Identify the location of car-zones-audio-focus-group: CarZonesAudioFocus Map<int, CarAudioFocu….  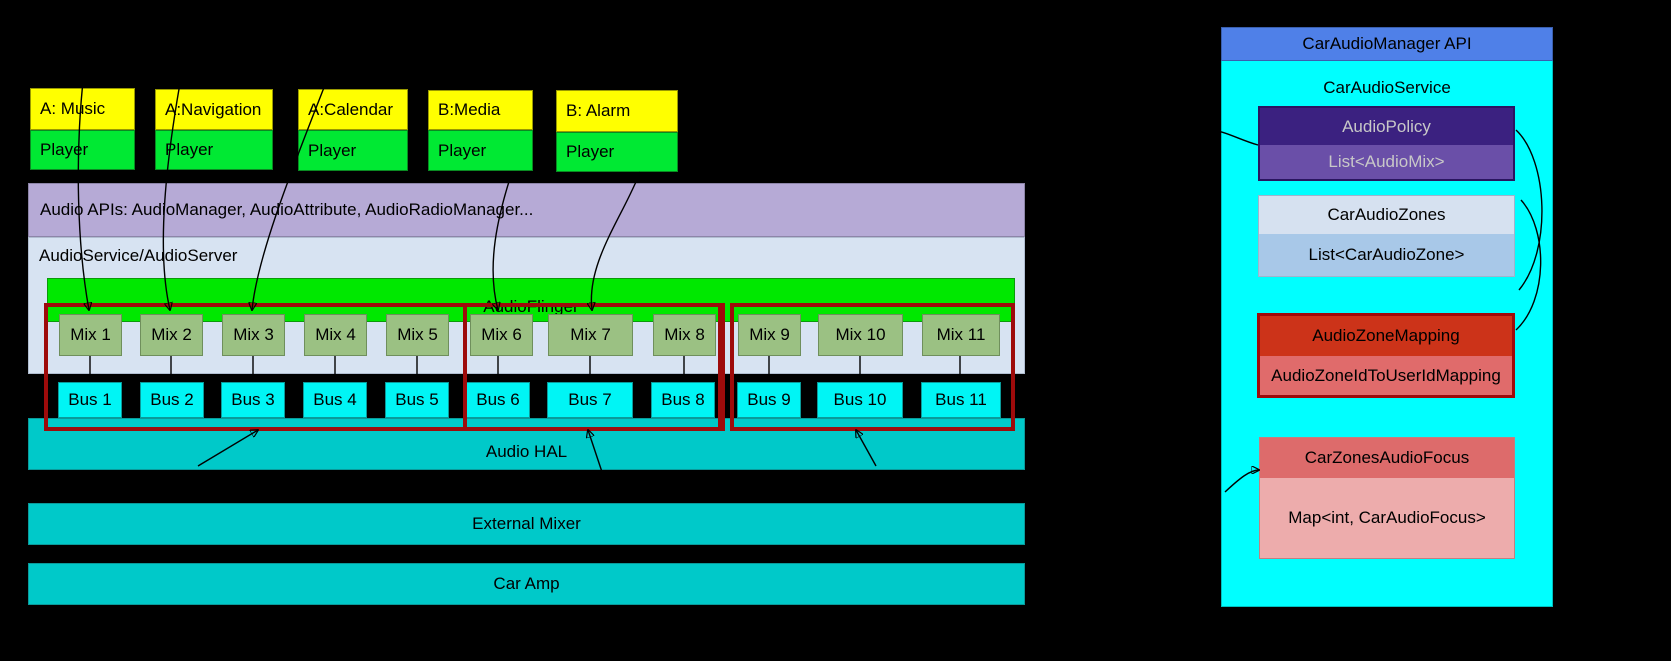
(1387, 498).